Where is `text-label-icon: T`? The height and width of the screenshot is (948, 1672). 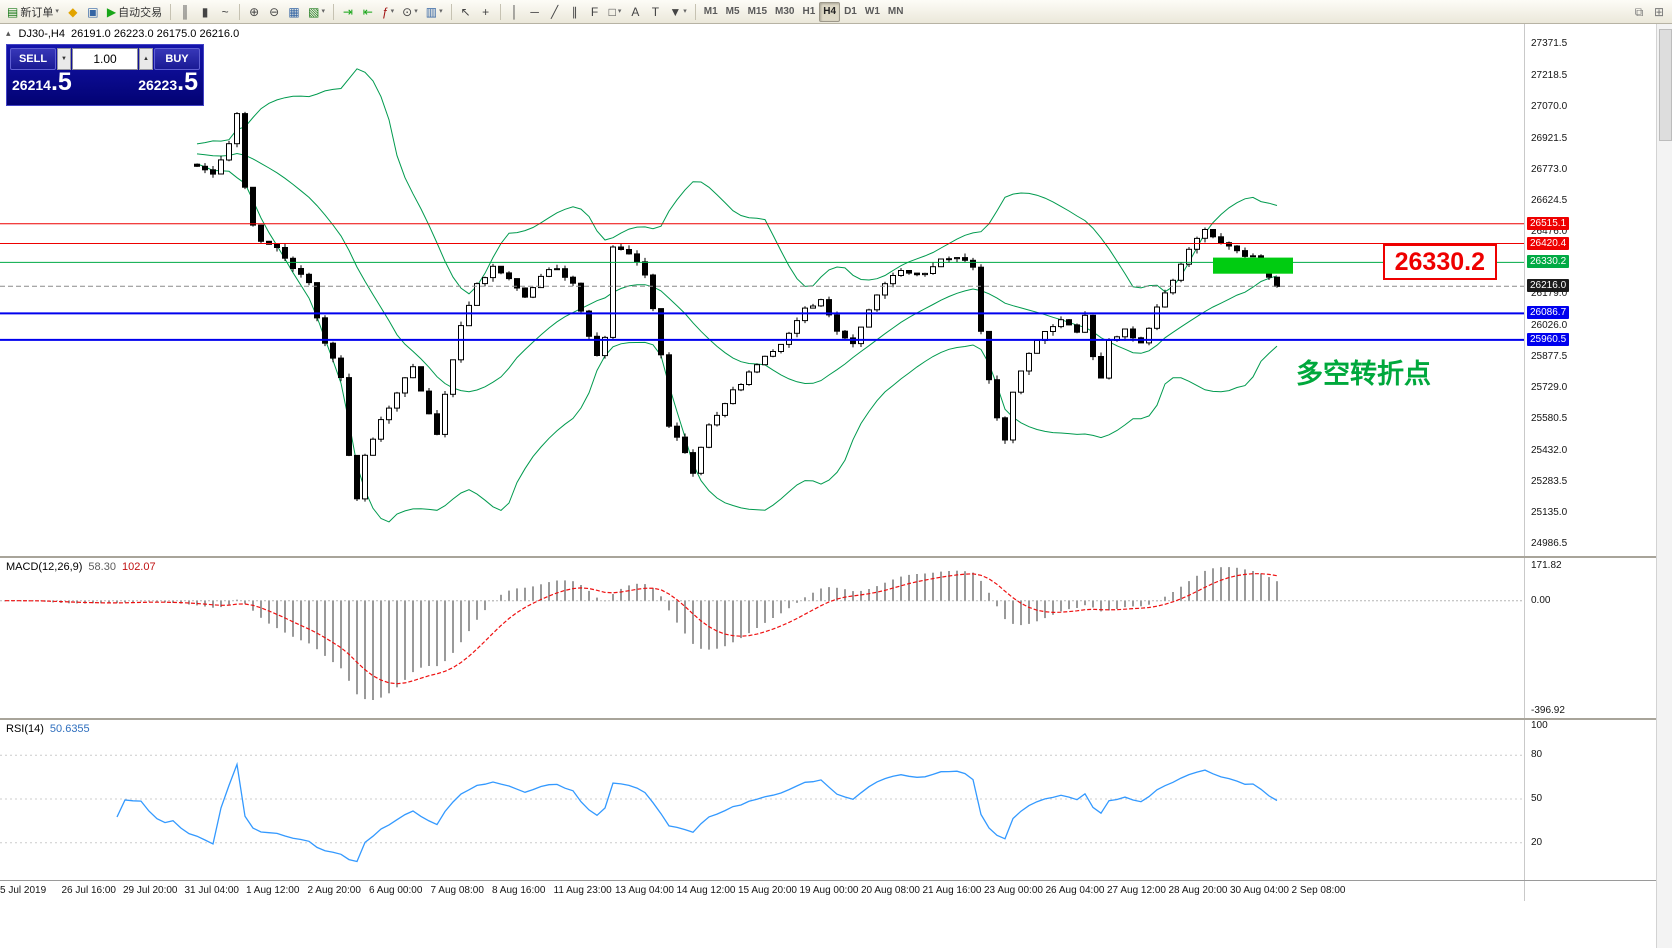 text-label-icon: T is located at coordinates (655, 11).